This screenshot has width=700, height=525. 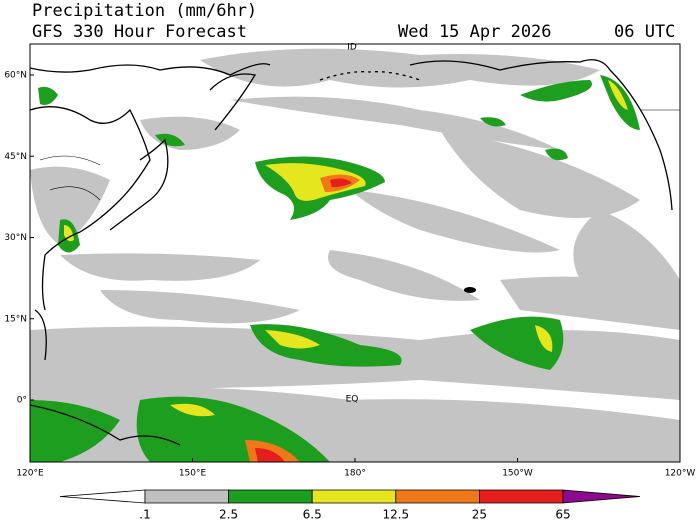 What do you see at coordinates (144, 515) in the screenshot?
I see `colorbar-label: .1` at bounding box center [144, 515].